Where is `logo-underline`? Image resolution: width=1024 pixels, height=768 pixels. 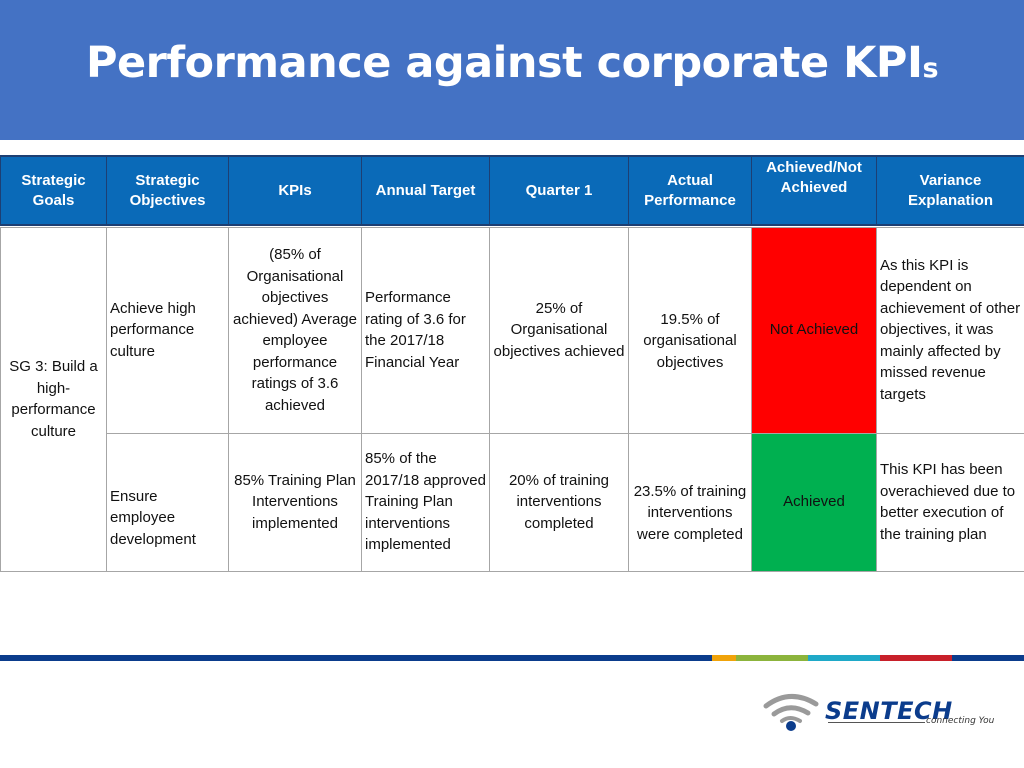 logo-underline is located at coordinates (876, 722).